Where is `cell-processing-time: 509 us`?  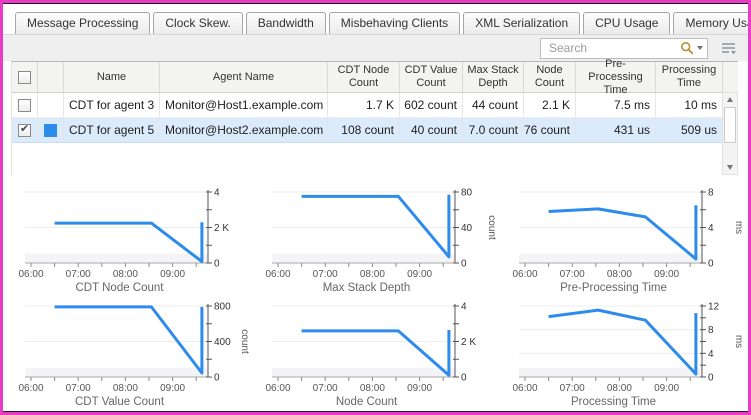 cell-processing-time: 509 us is located at coordinates (689, 130).